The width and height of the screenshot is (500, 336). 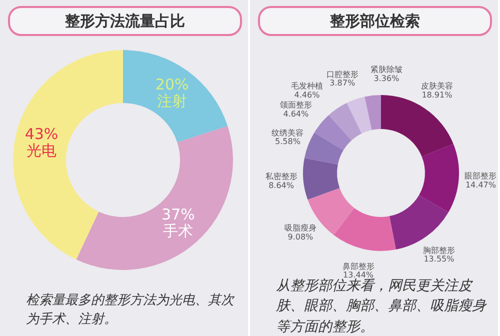 What do you see at coordinates (307, 86) in the screenshot?
I see `slice-label: 毛发种植` at bounding box center [307, 86].